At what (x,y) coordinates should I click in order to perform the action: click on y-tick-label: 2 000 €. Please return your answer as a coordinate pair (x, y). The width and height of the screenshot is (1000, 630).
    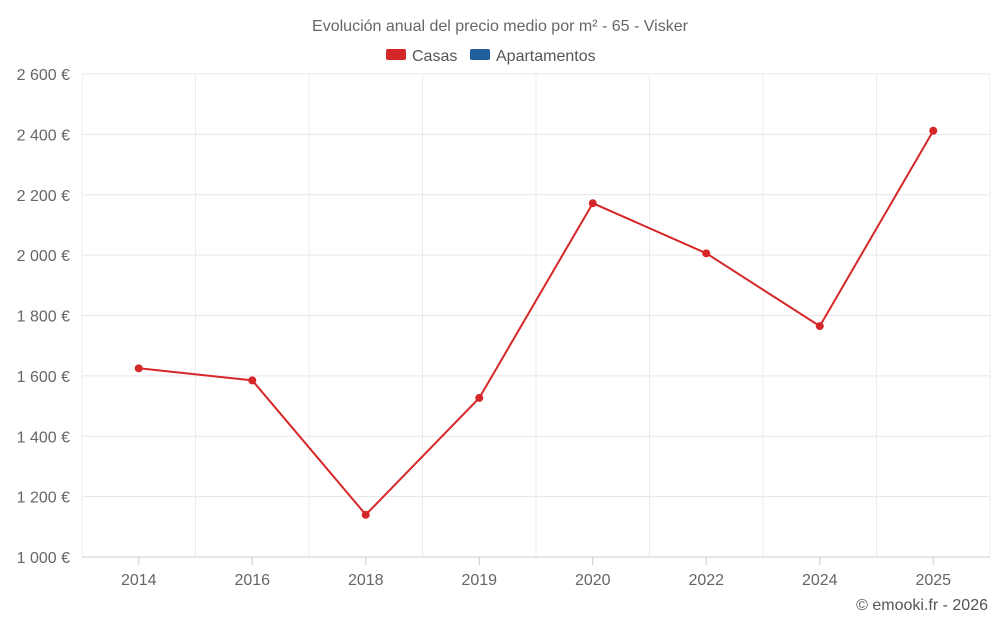
    Looking at the image, I should click on (43, 256).